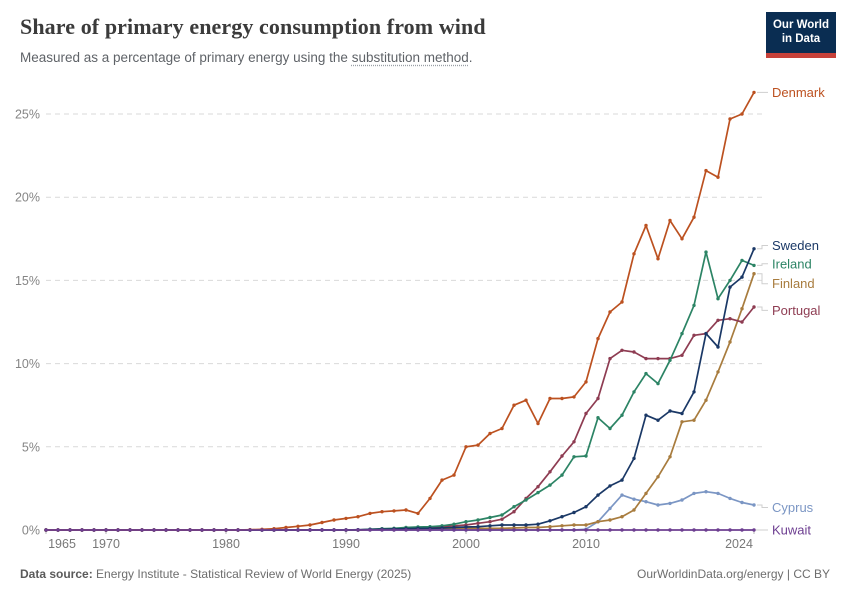 This screenshot has height=600, width=850. Describe the element at coordinates (31, 531) in the screenshot. I see `y-tick-label-0: 0%` at that location.